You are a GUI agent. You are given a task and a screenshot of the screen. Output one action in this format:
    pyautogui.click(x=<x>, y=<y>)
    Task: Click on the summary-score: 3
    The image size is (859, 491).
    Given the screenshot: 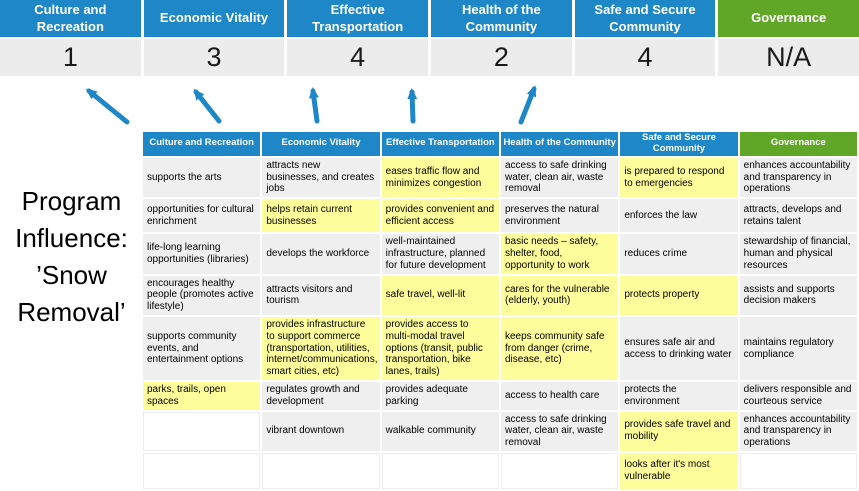 What is the action you would take?
    pyautogui.click(x=214, y=57)
    